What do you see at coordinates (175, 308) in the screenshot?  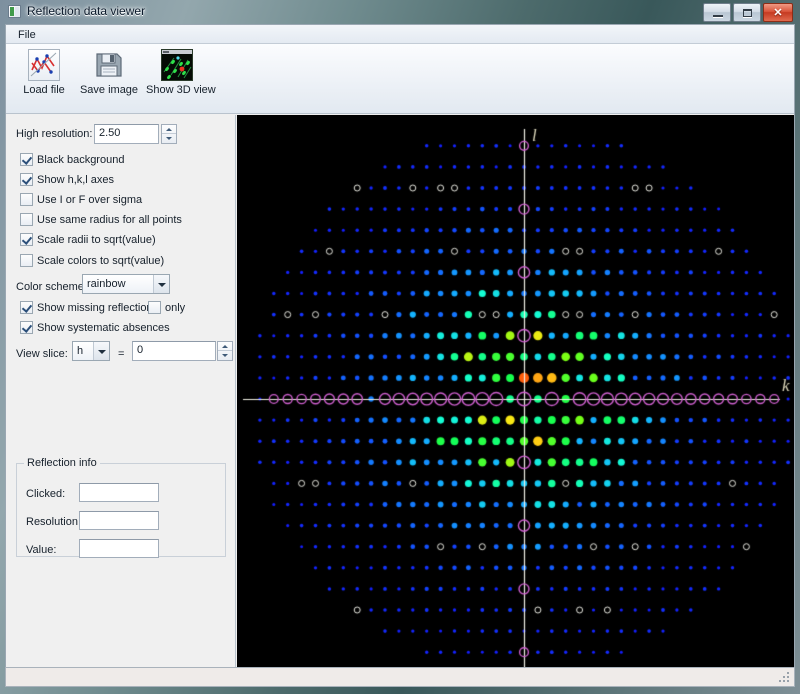 I see `label-missing-only: only` at bounding box center [175, 308].